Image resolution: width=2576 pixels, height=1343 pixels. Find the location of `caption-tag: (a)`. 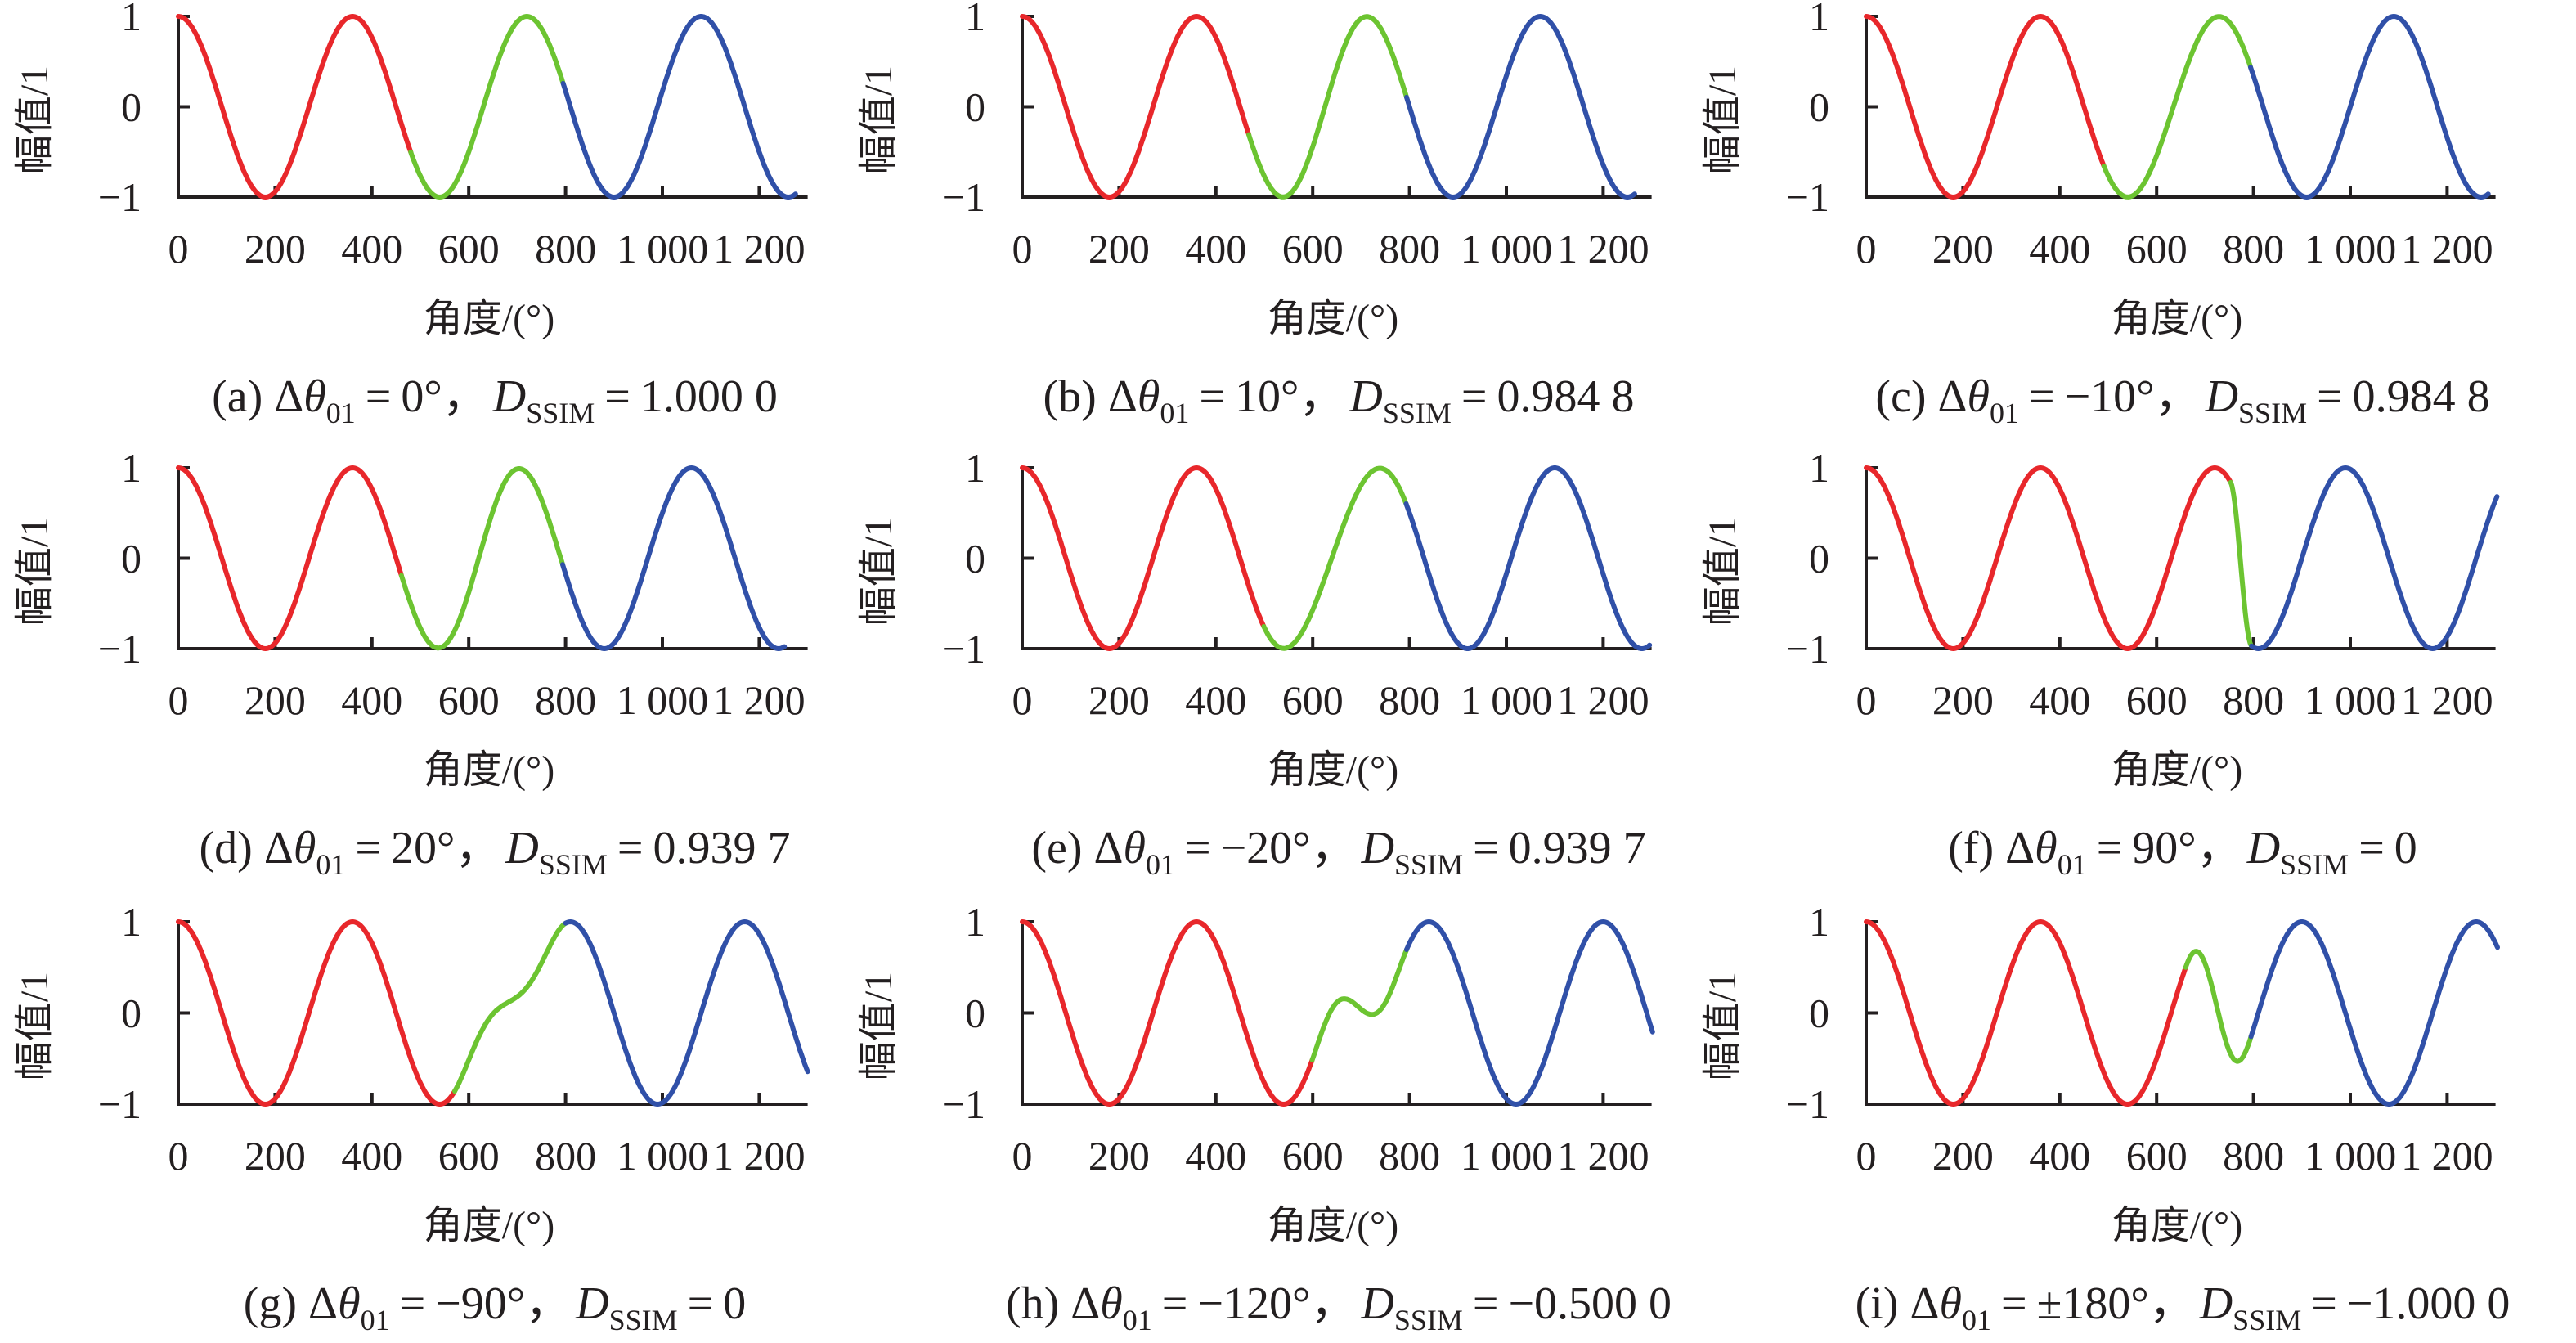

caption-tag: (a) is located at coordinates (238, 396).